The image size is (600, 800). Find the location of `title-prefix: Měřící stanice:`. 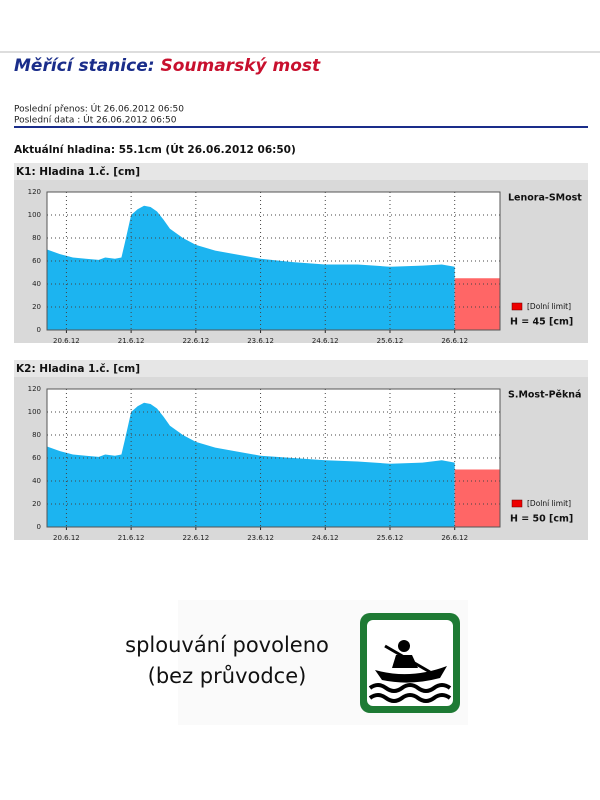

title-prefix: Měřící stanice: is located at coordinates (84, 66).